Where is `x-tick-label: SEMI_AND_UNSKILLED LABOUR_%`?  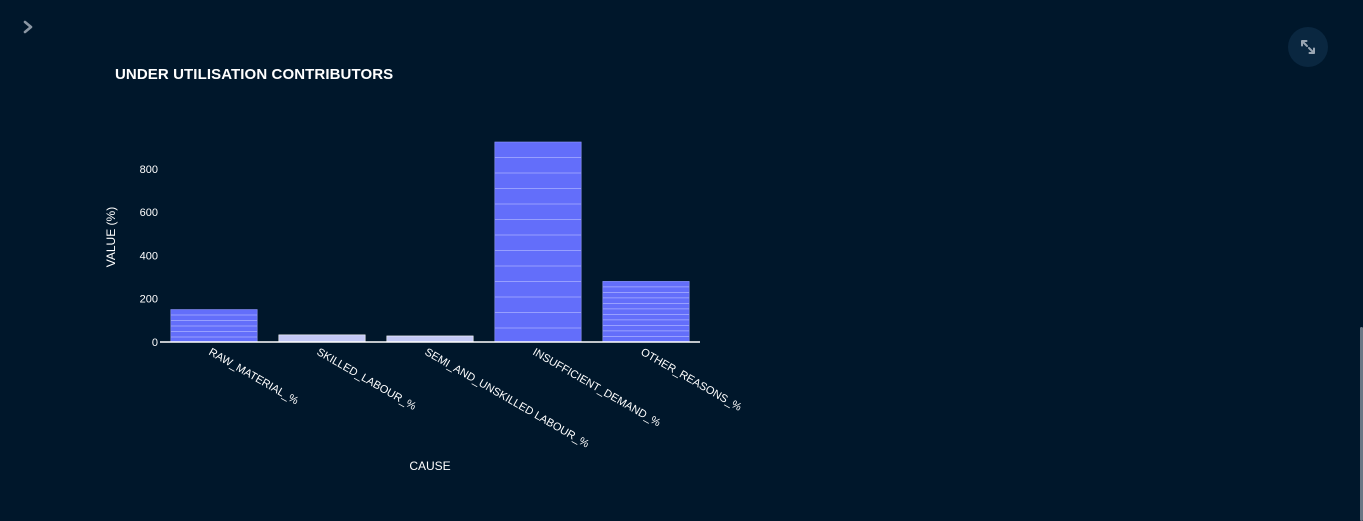
x-tick-label: SEMI_AND_UNSKILLED LABOUR_% is located at coordinates (507, 398).